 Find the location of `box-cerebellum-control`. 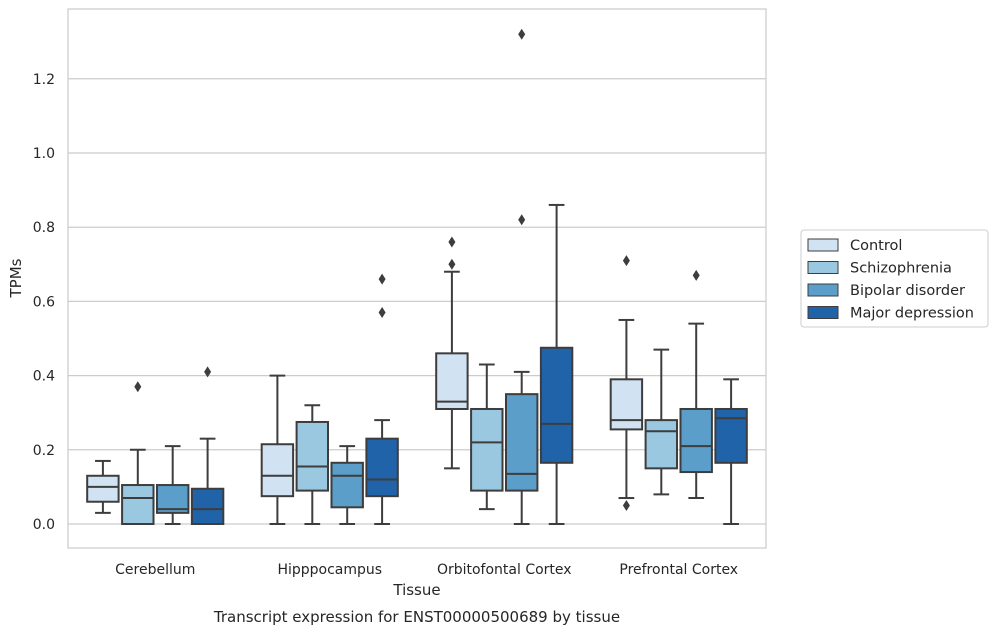

box-cerebellum-control is located at coordinates (103, 486).